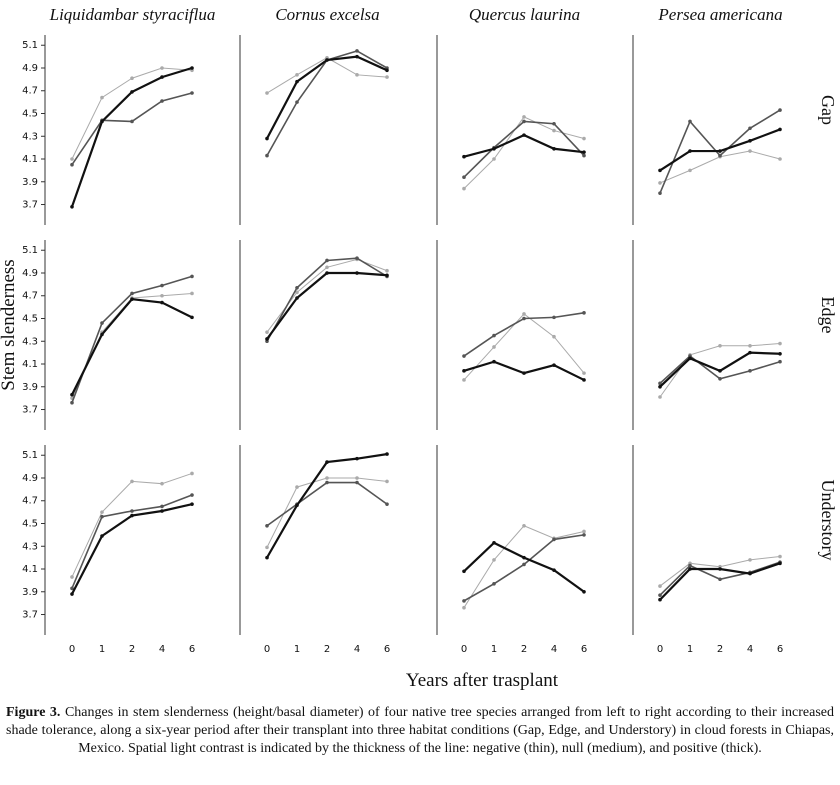  What do you see at coordinates (30, 410) in the screenshot?
I see `y-tick-label: 3.7` at bounding box center [30, 410].